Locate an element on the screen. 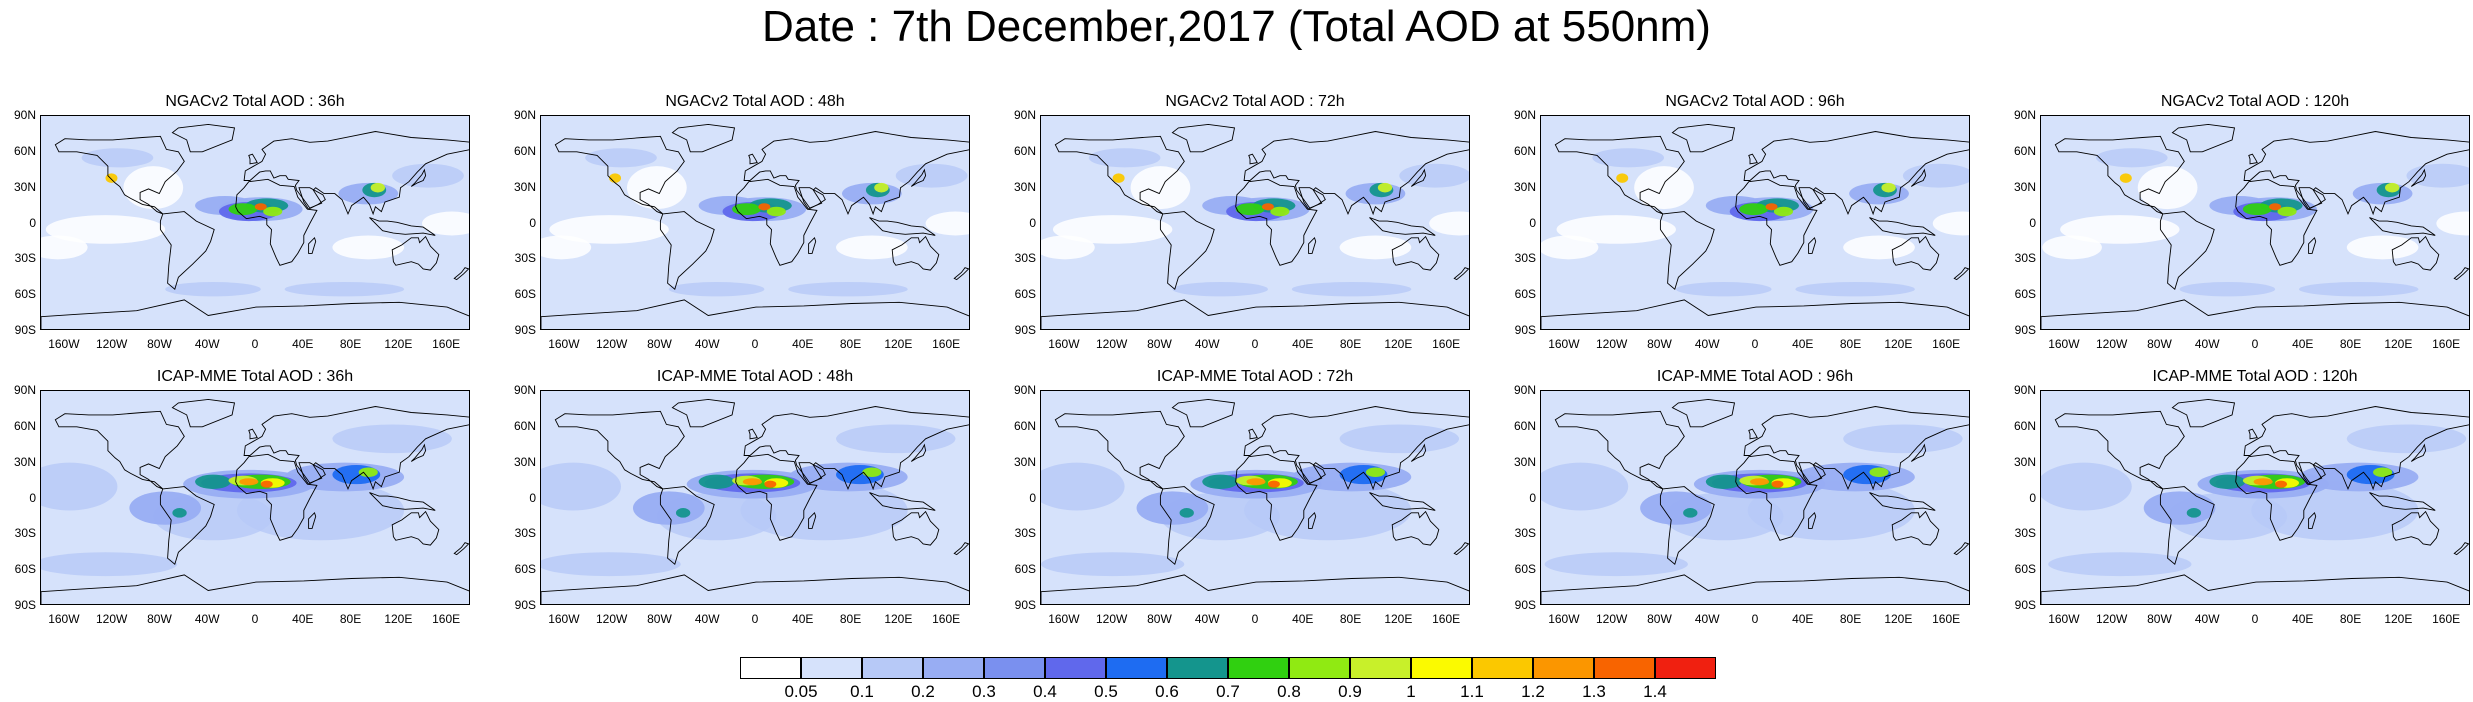 The image size is (2473, 702). latitude-tick-label: 0 is located at coordinates (2032, 222).